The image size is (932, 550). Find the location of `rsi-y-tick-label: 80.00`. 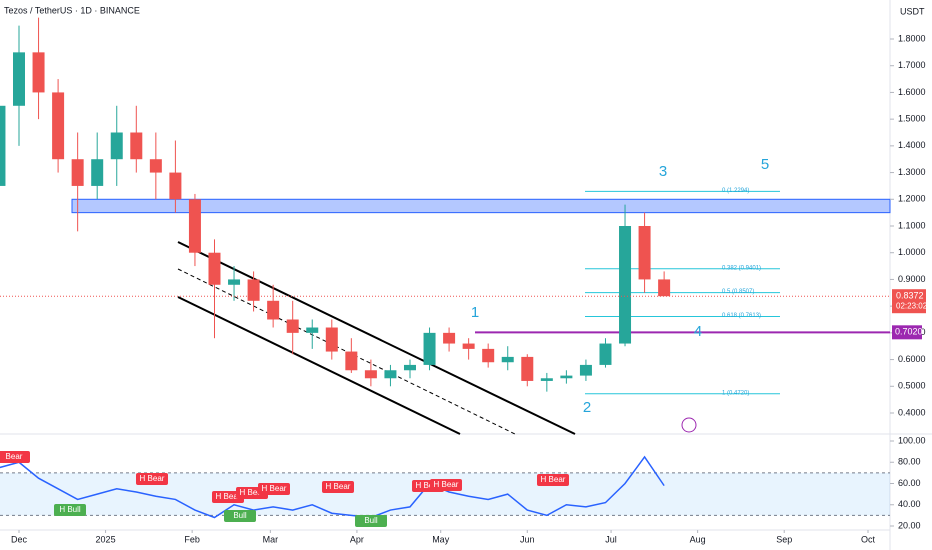

rsi-y-tick-label: 80.00 is located at coordinates (909, 462).